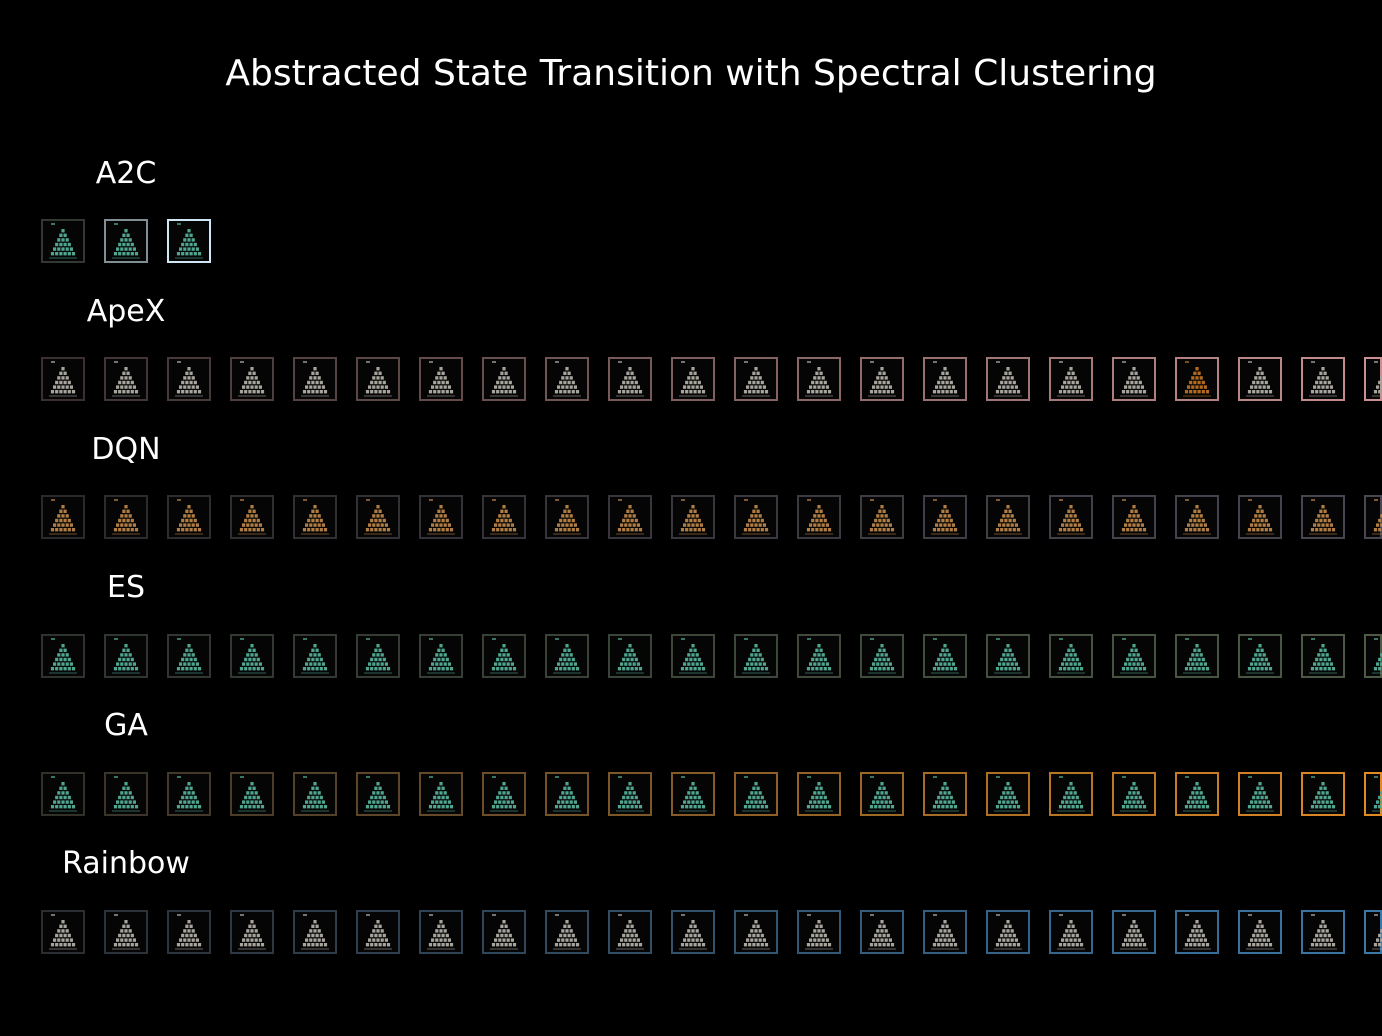 This screenshot has width=1382, height=1036. I want to click on row-label-es: ES, so click(126, 587).